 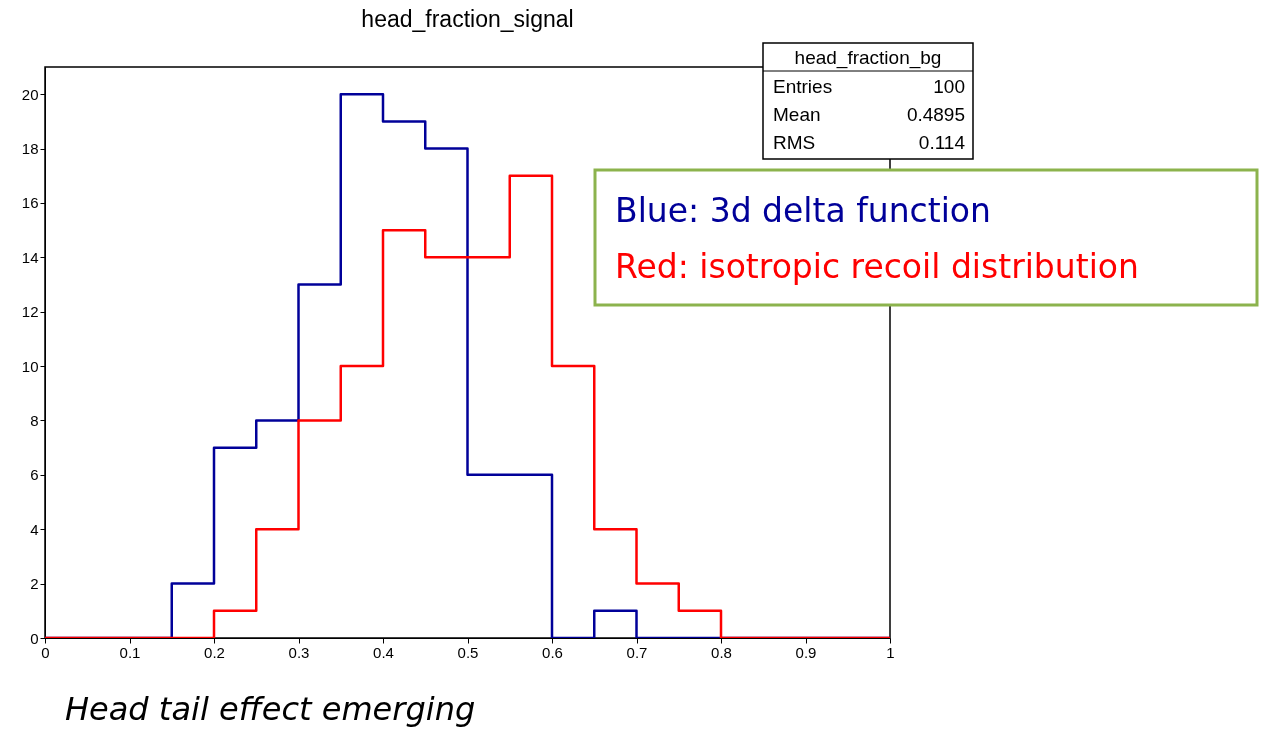 What do you see at coordinates (868, 58) in the screenshot?
I see `annotation: head_fraction_bg` at bounding box center [868, 58].